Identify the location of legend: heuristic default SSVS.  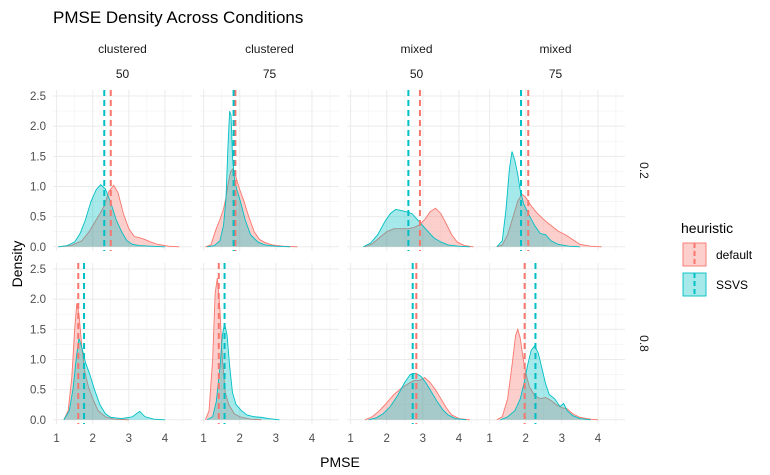
(717, 258).